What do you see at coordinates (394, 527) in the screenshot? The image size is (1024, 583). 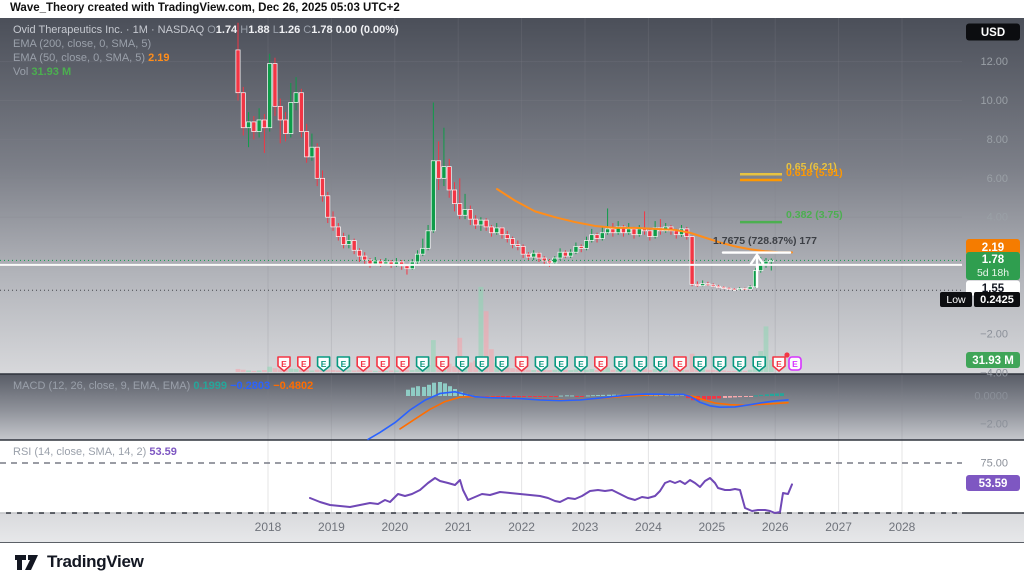 I see `svg-text: 2020` at bounding box center [394, 527].